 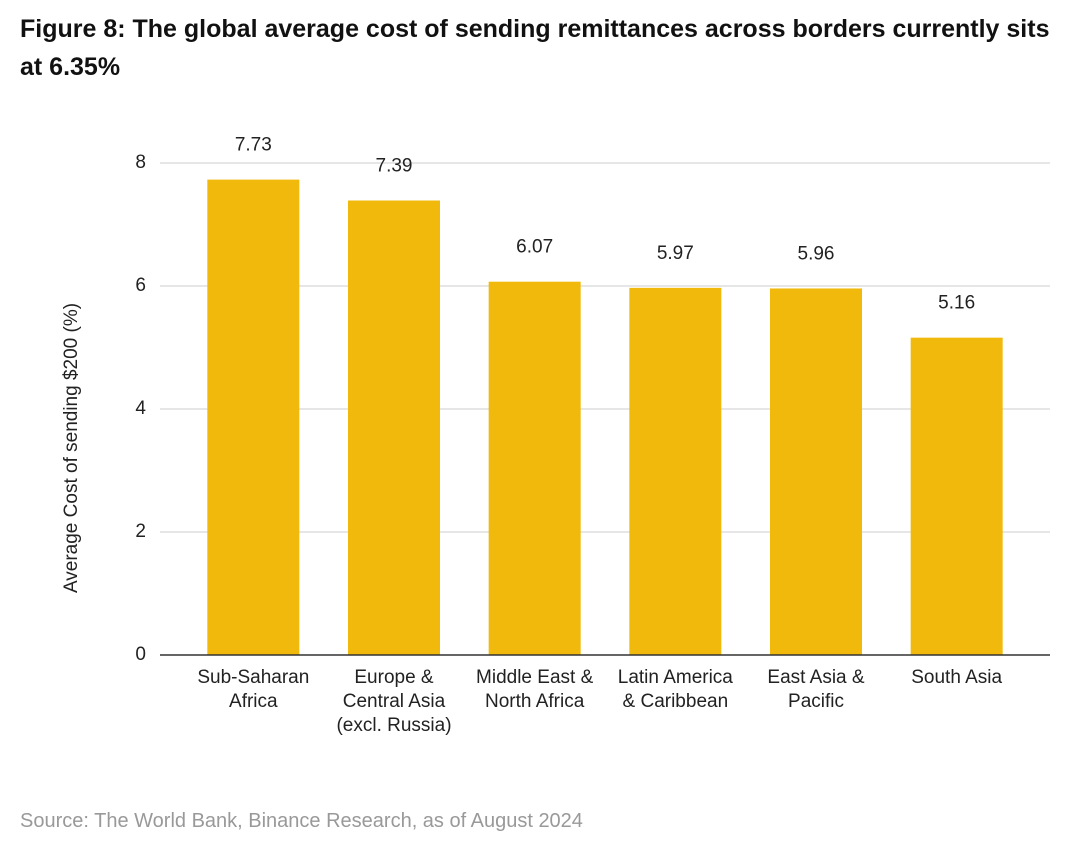 I want to click on value-label: 5.16, so click(x=956, y=303).